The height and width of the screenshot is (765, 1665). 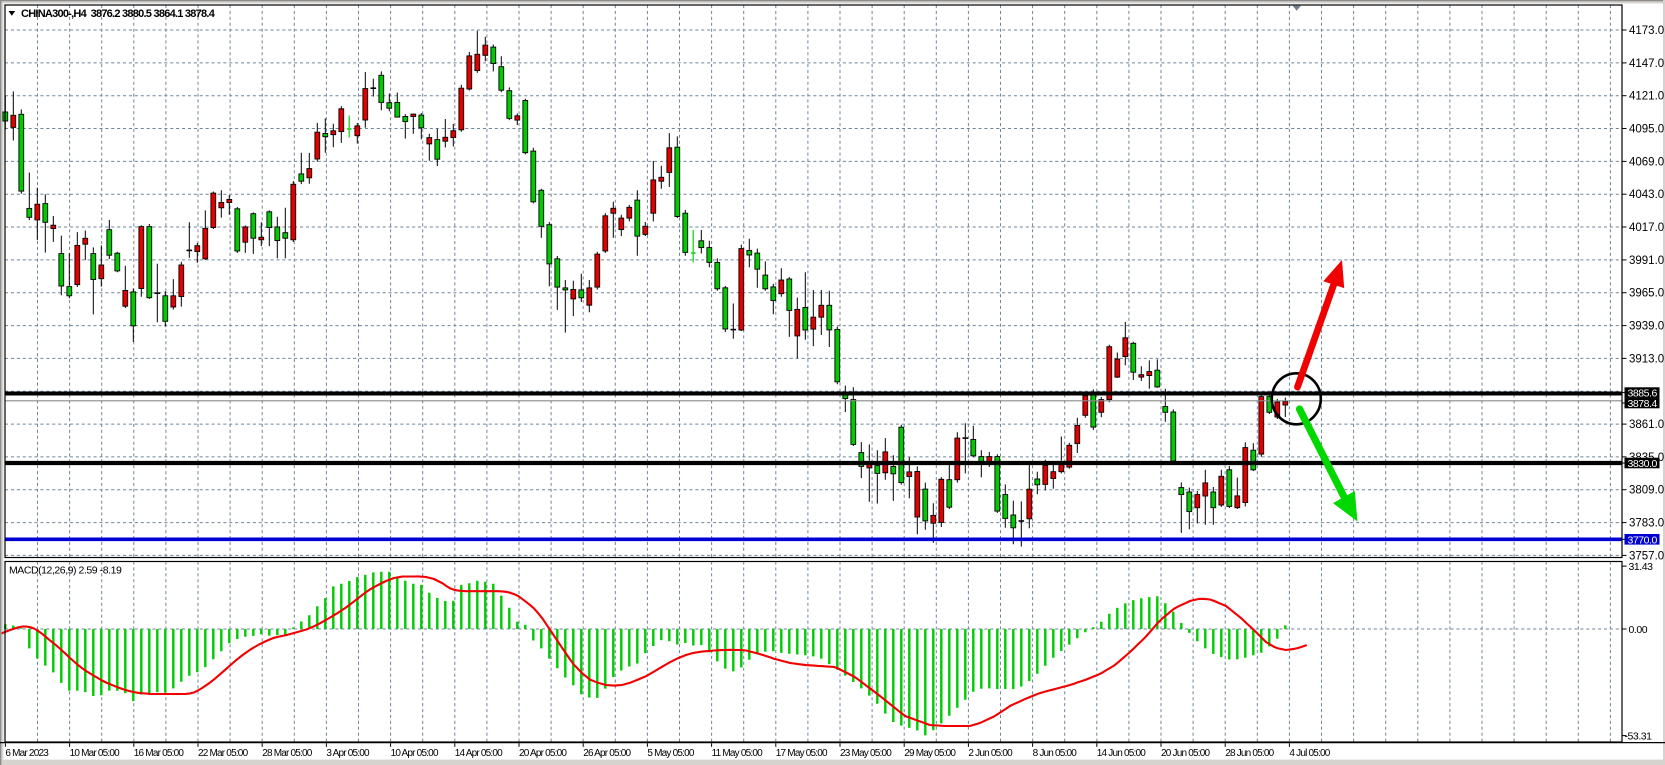 What do you see at coordinates (1643, 464) in the screenshot?
I see `svg-text: 3830.0` at bounding box center [1643, 464].